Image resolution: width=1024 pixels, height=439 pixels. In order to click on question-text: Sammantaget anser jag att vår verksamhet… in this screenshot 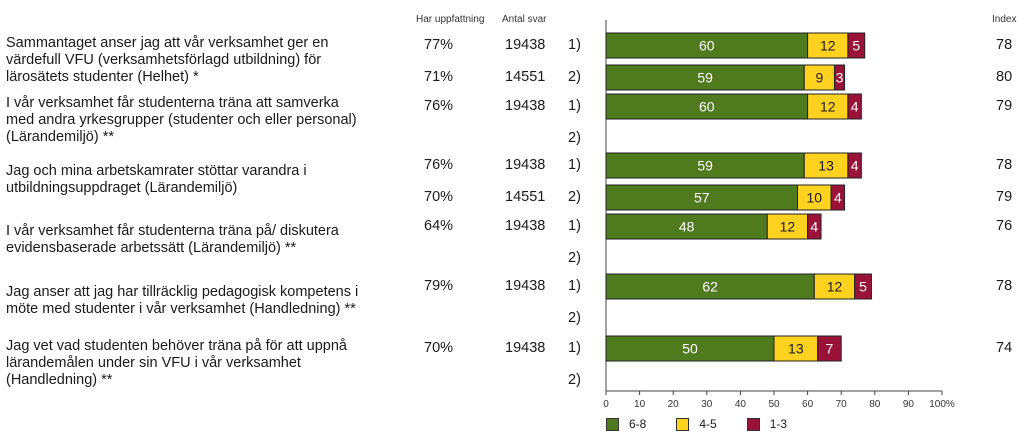, I will do `click(167, 60)`.